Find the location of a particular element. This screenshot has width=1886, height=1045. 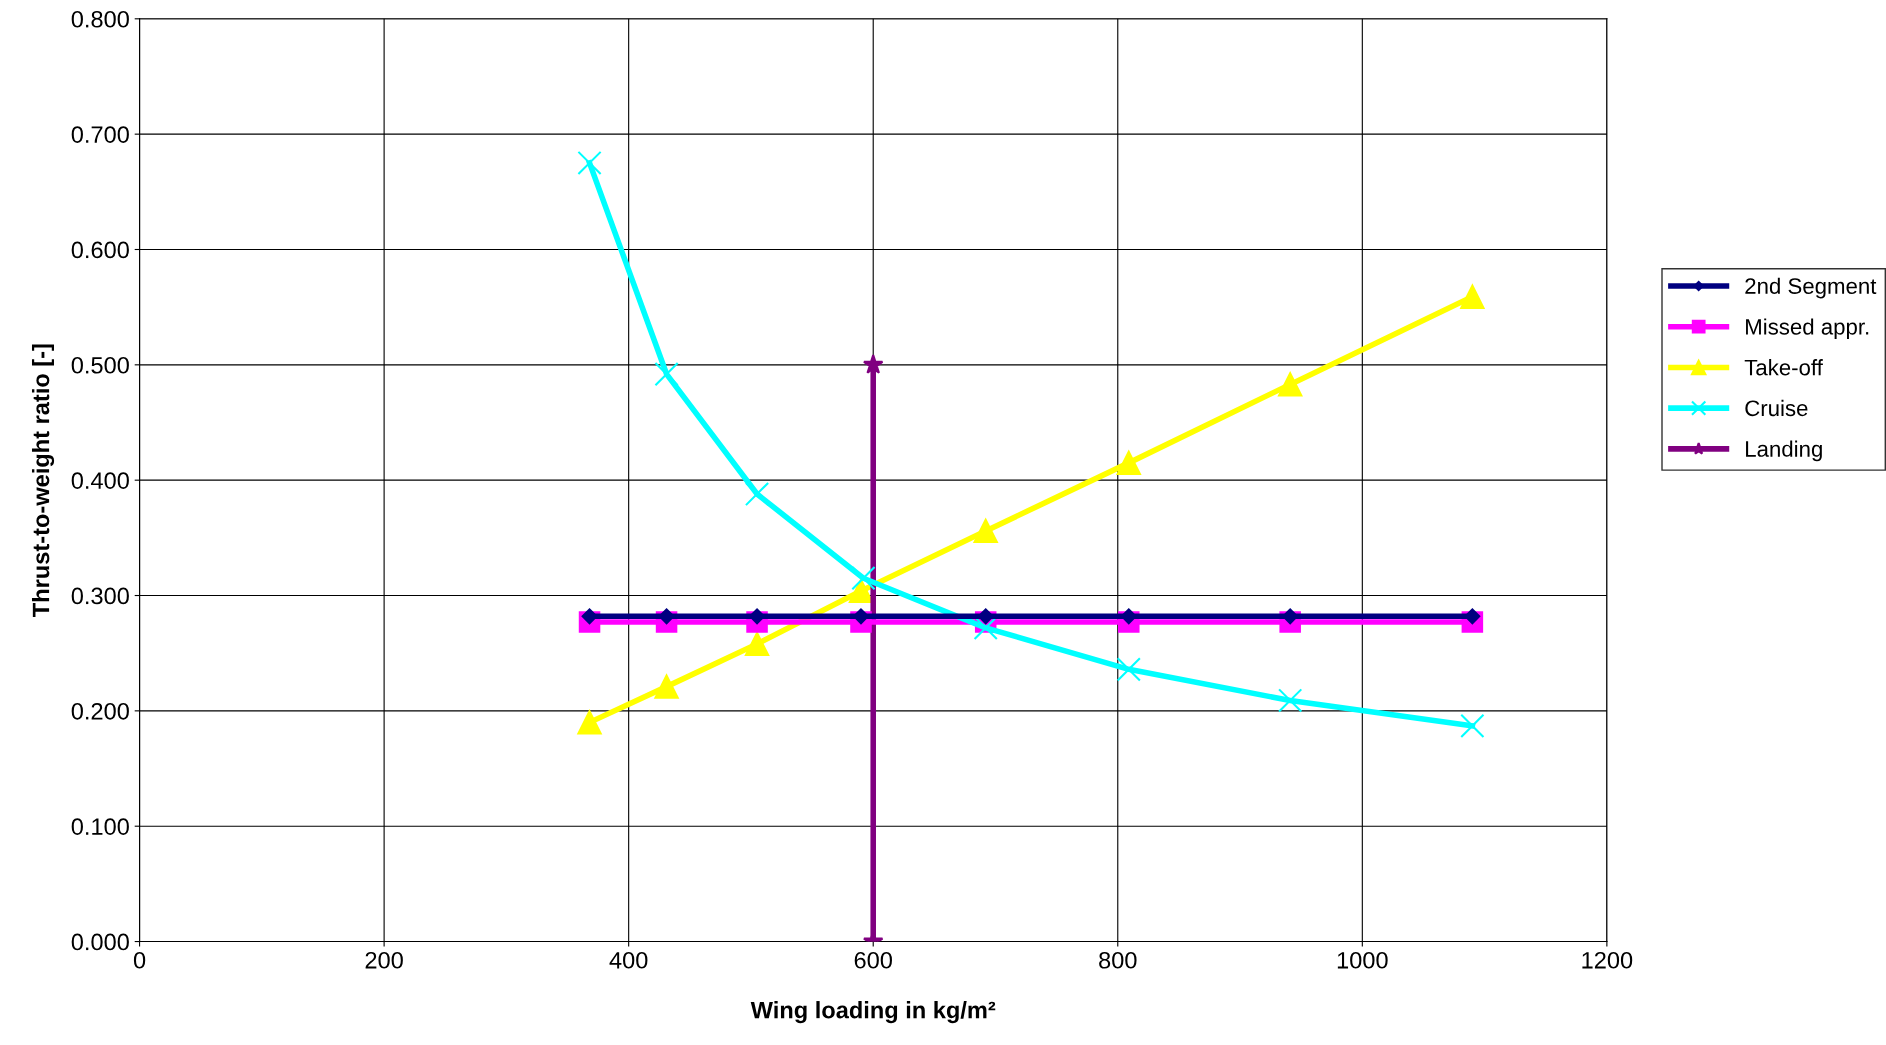

legend-label: Cruise is located at coordinates (1776, 408).